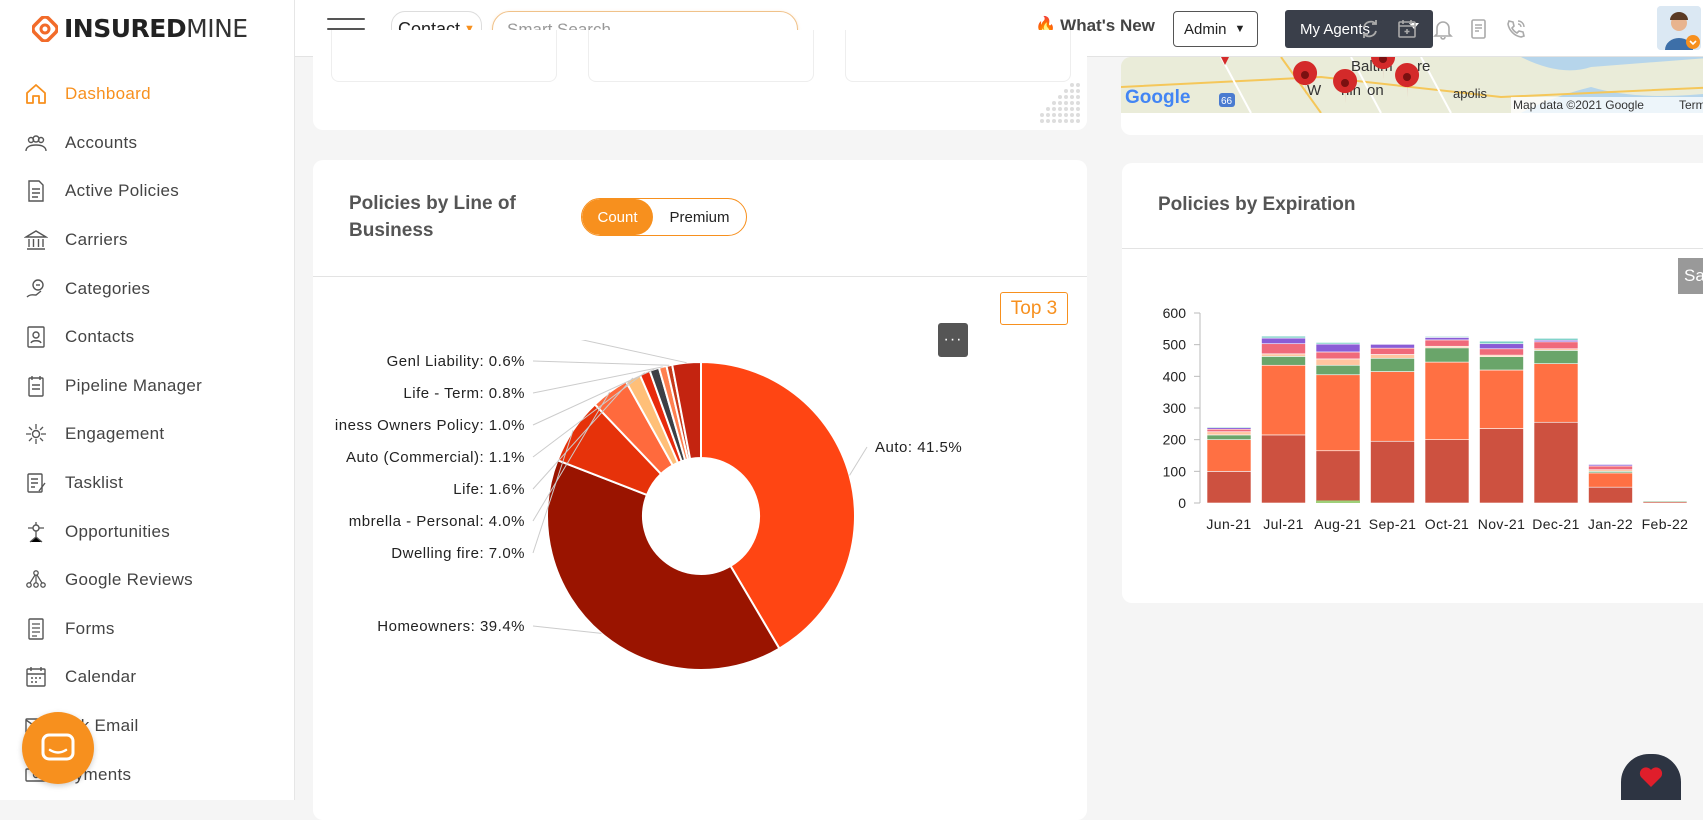  I want to click on sidebar-item-label: Google Reviews, so click(129, 580).